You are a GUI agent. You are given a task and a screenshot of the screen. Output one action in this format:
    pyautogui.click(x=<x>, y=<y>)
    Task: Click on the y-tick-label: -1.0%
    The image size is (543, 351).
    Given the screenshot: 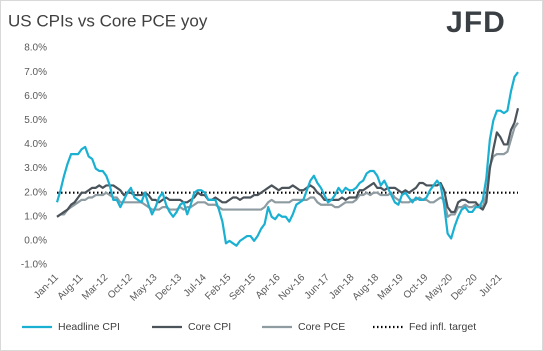 What is the action you would take?
    pyautogui.click(x=34, y=265)
    